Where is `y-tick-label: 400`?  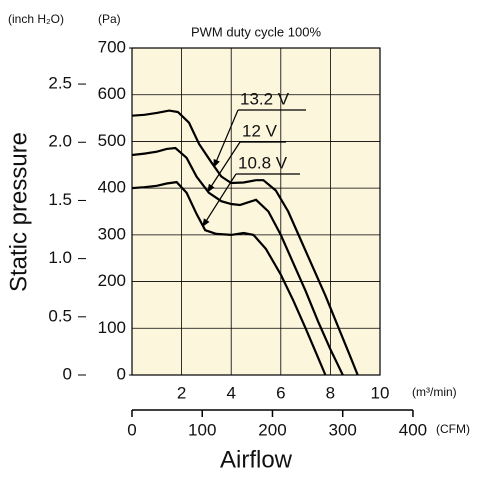 y-tick-label: 400 is located at coordinates (112, 187).